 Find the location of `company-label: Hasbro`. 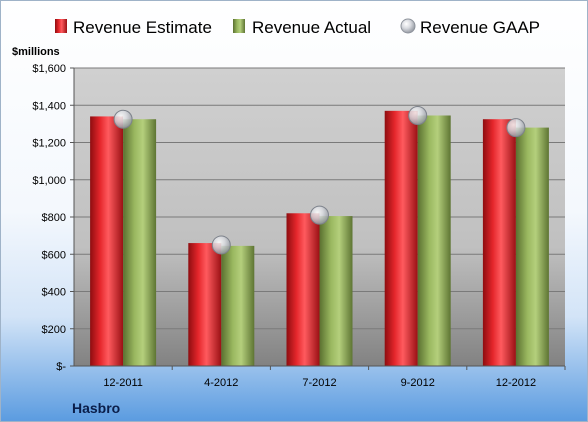

company-label: Hasbro is located at coordinates (96, 408).